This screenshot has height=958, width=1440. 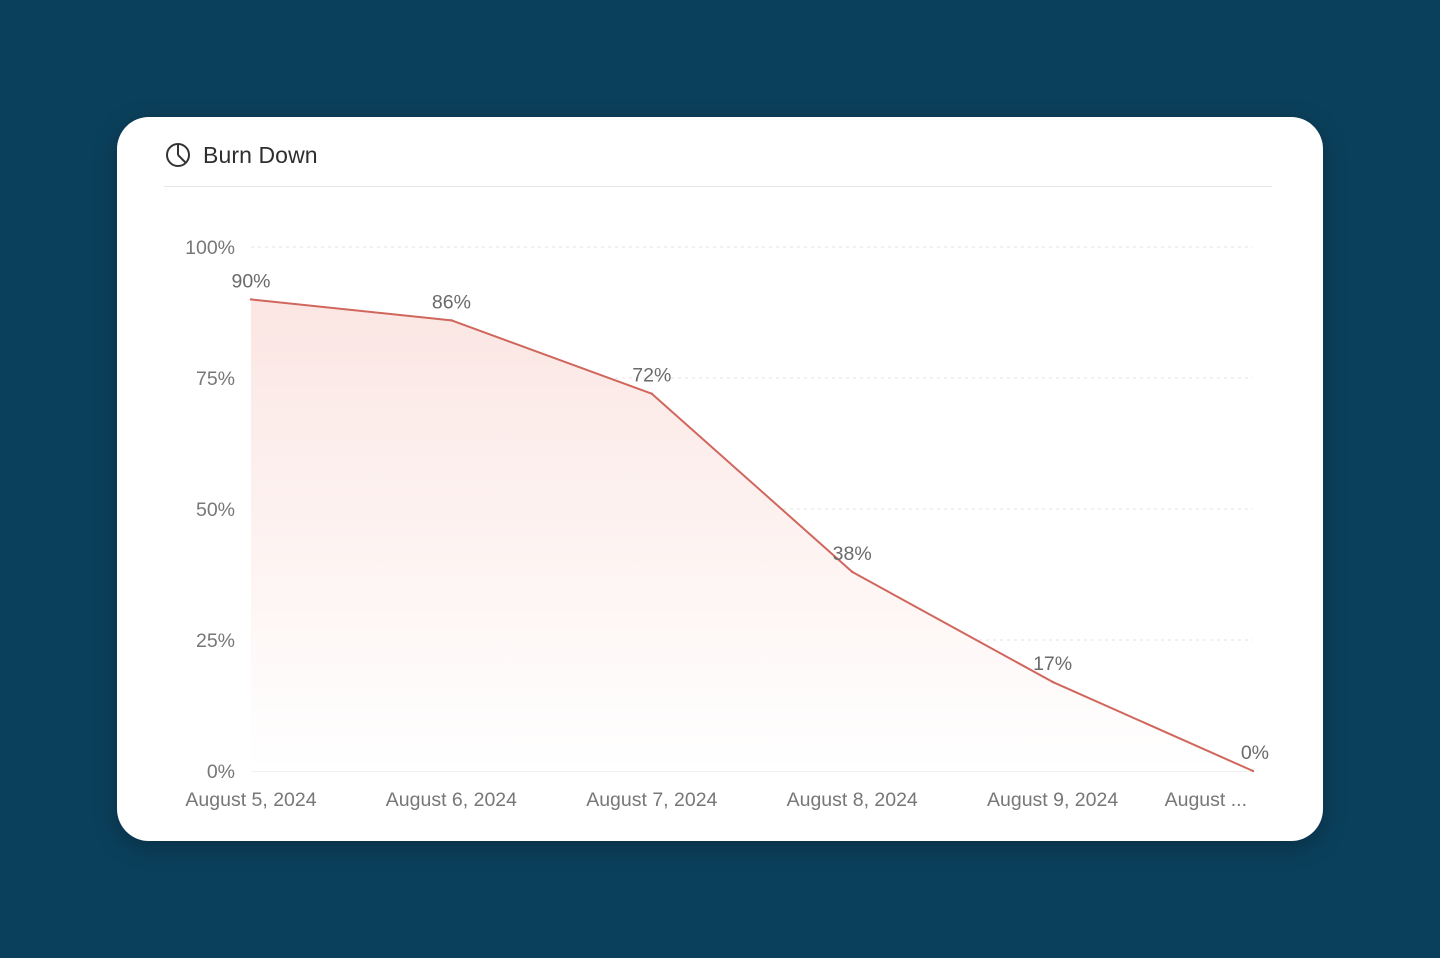 I want to click on data-label: 0%, so click(x=1255, y=753).